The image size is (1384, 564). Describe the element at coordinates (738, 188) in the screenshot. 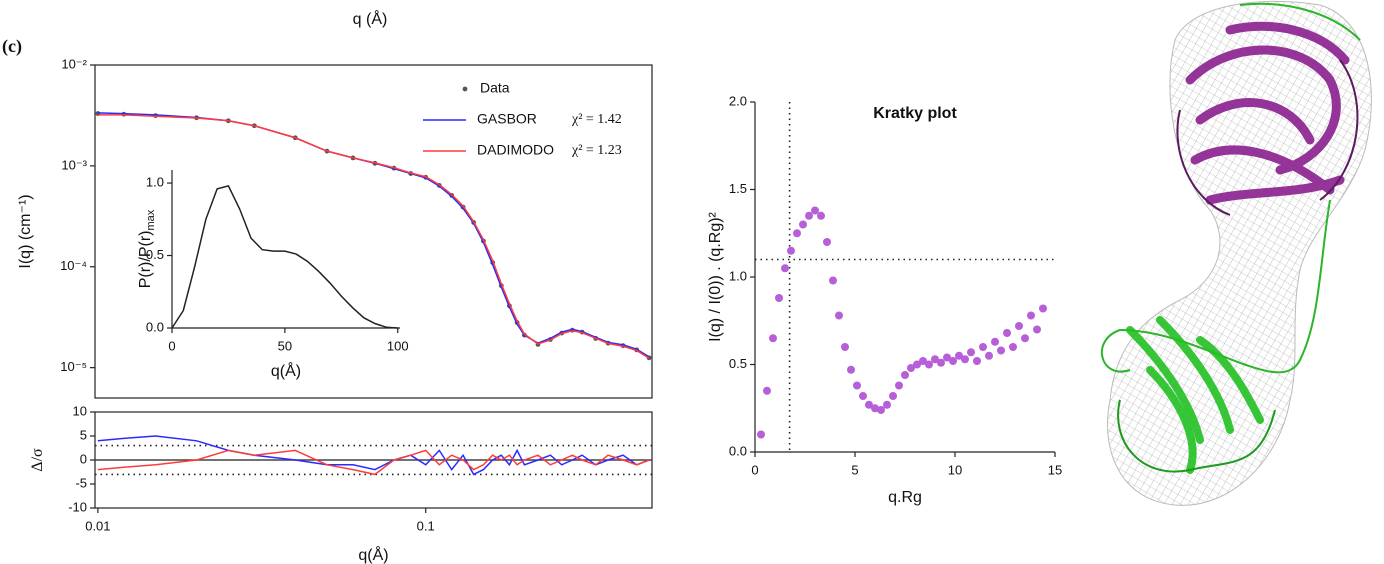

I see `y-tick-label: 1.5` at that location.